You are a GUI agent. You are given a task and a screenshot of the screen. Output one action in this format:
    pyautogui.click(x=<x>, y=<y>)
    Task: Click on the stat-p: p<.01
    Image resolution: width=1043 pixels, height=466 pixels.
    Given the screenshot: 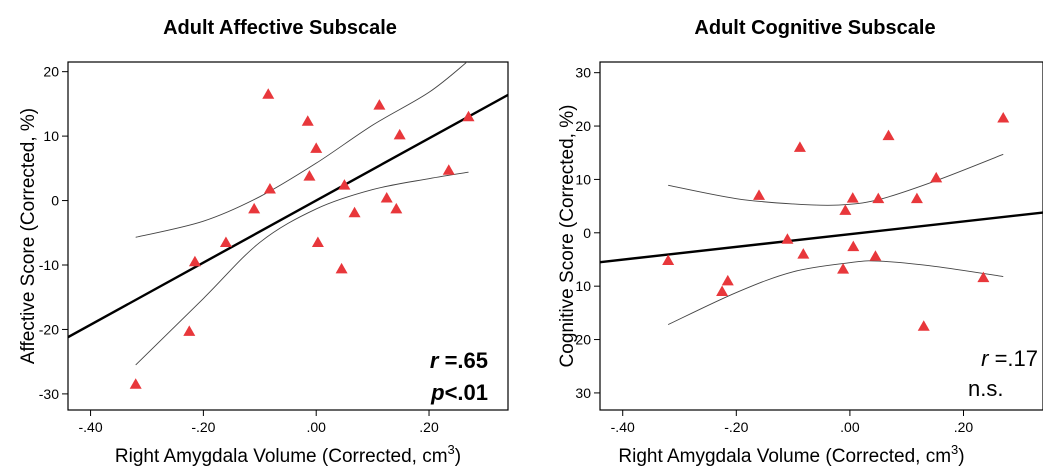 What is the action you would take?
    pyautogui.click(x=459, y=392)
    